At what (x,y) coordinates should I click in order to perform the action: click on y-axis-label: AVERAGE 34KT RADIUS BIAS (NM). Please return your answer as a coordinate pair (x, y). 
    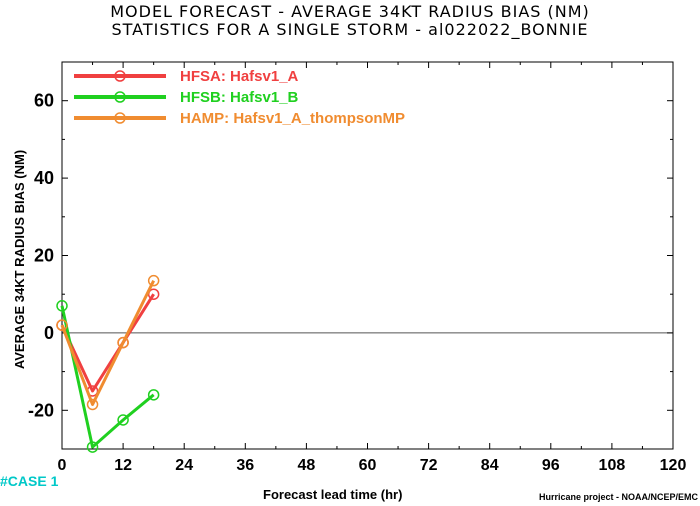
    Looking at the image, I should click on (19, 259).